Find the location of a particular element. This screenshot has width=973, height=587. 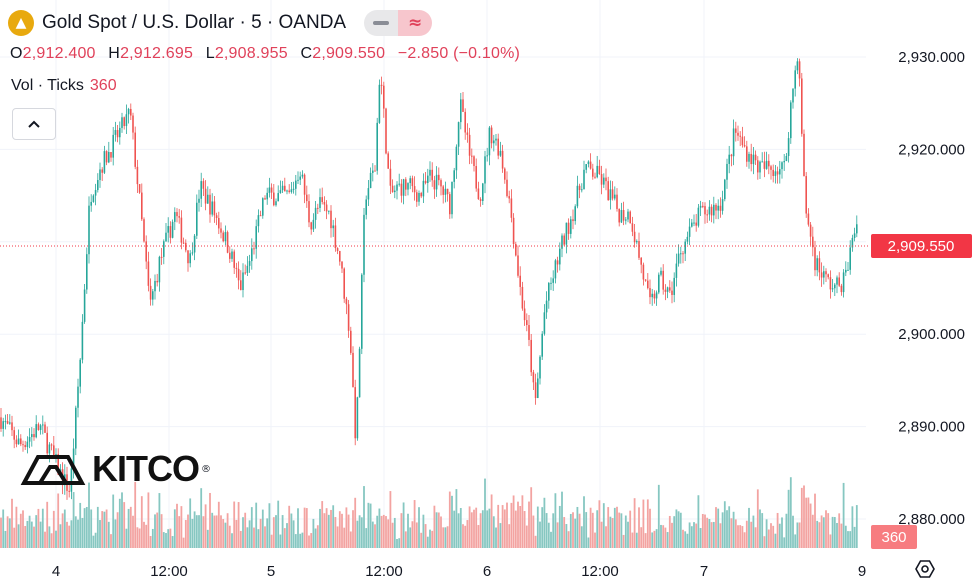

time-axis: 4 12:00 5 12:00 6 12:00 7 9 is located at coordinates (459, 571).